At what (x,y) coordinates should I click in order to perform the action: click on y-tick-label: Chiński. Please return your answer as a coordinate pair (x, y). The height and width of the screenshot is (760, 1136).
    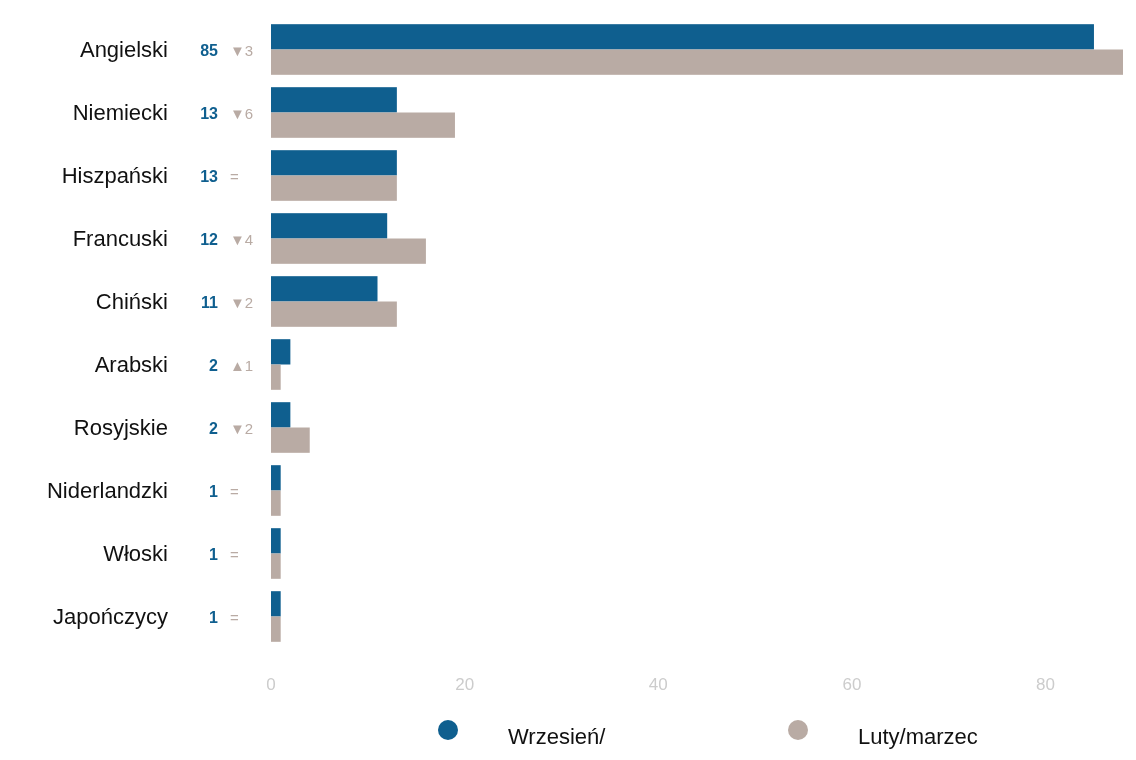
    Looking at the image, I should click on (131, 301).